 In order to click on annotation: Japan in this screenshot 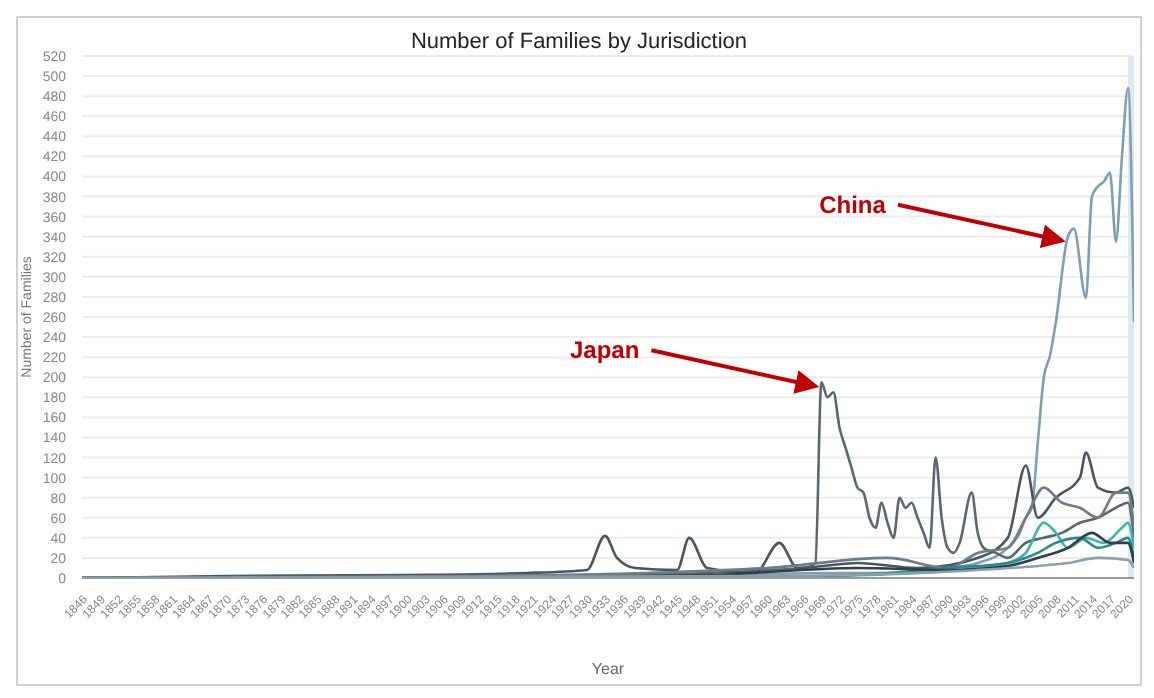, I will do `click(605, 350)`.